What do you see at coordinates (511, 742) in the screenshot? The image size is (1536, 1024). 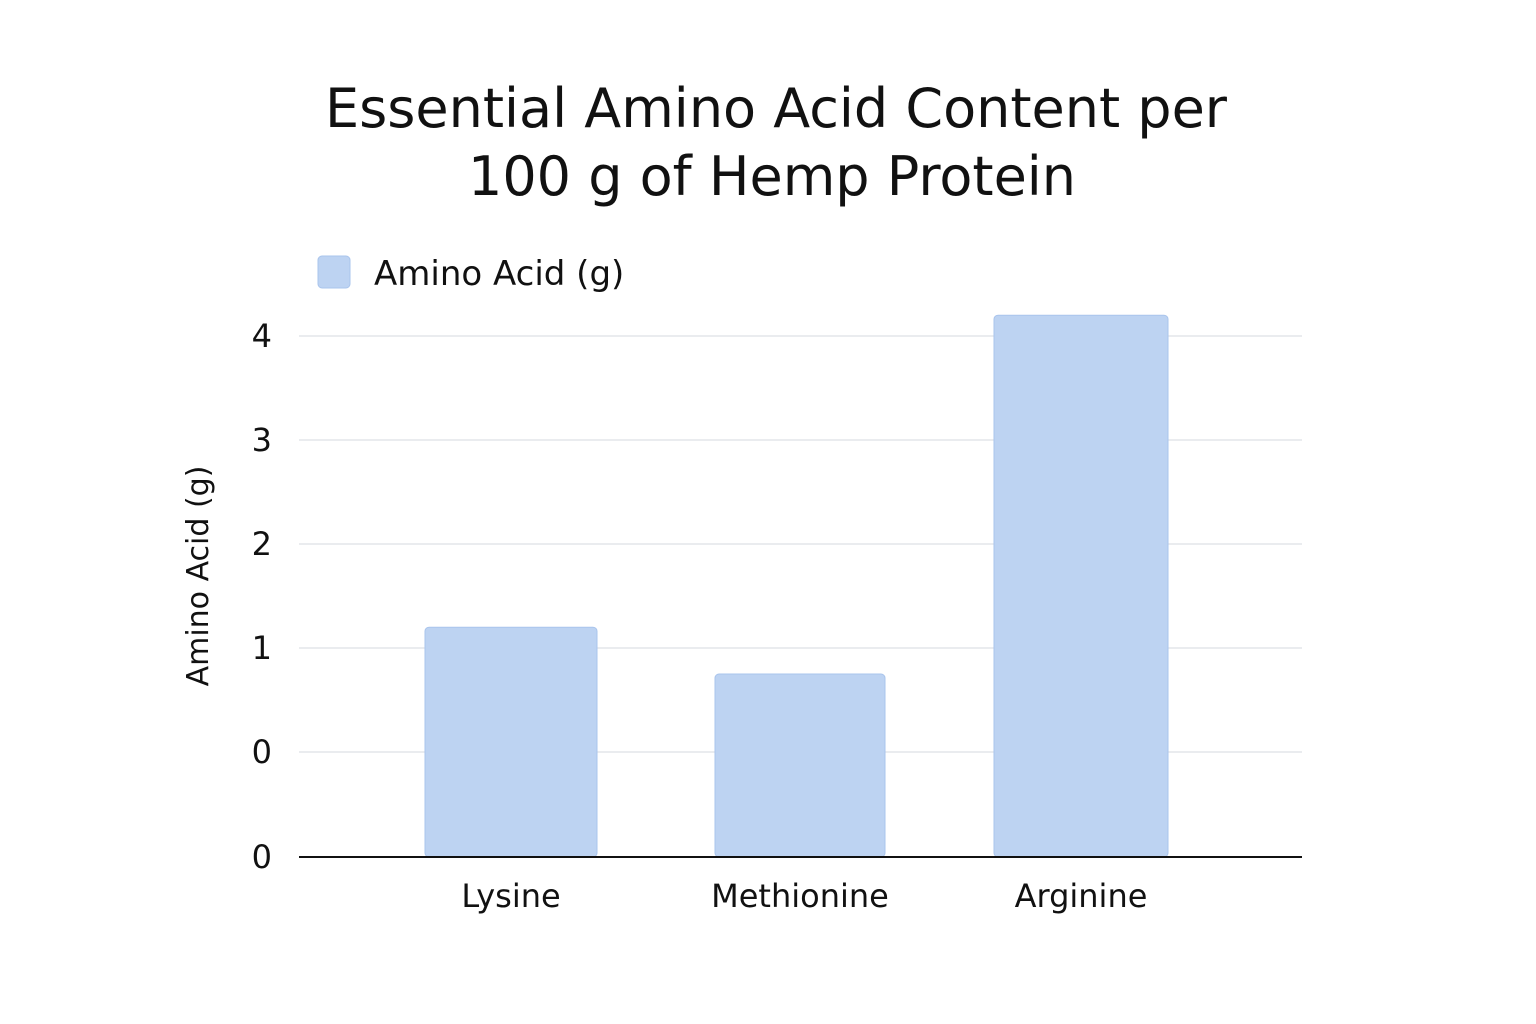 I see `bar-lysine` at bounding box center [511, 742].